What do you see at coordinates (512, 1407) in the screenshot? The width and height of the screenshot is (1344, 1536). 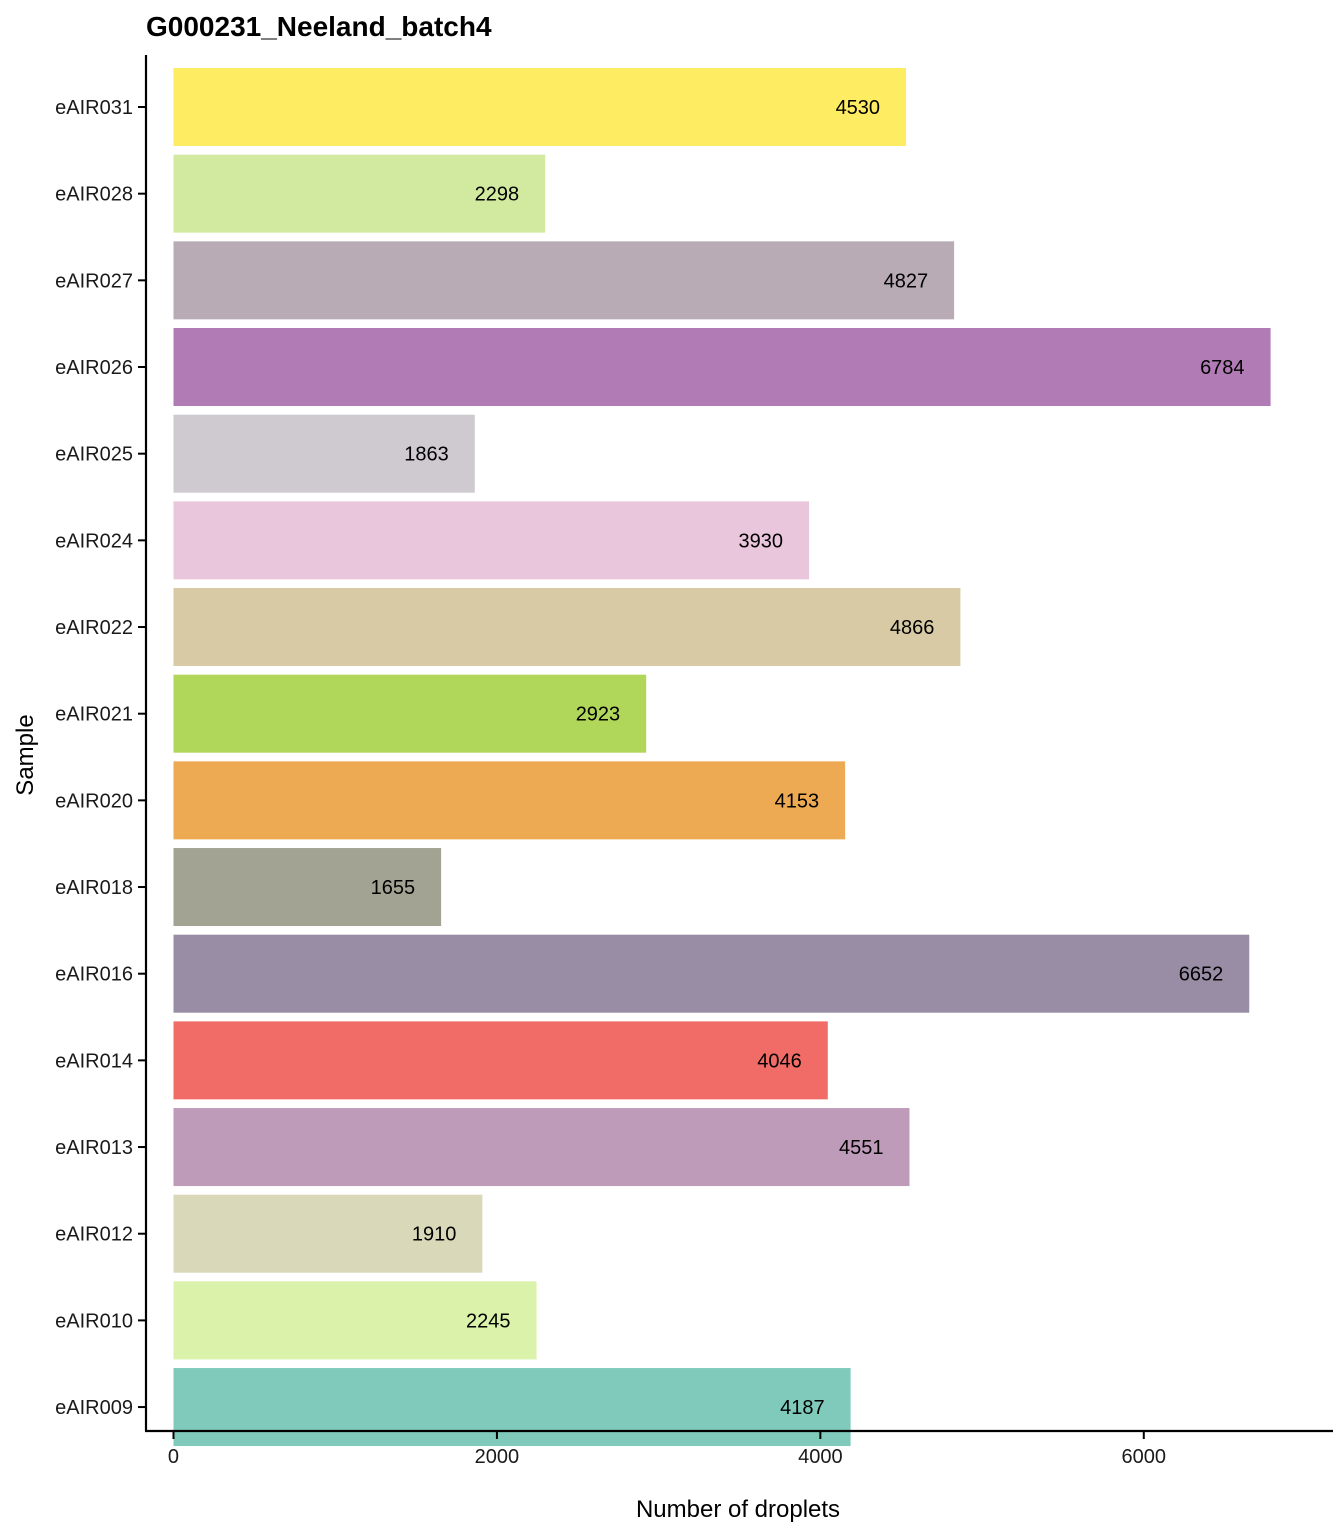 I see `bar-eAIR009` at bounding box center [512, 1407].